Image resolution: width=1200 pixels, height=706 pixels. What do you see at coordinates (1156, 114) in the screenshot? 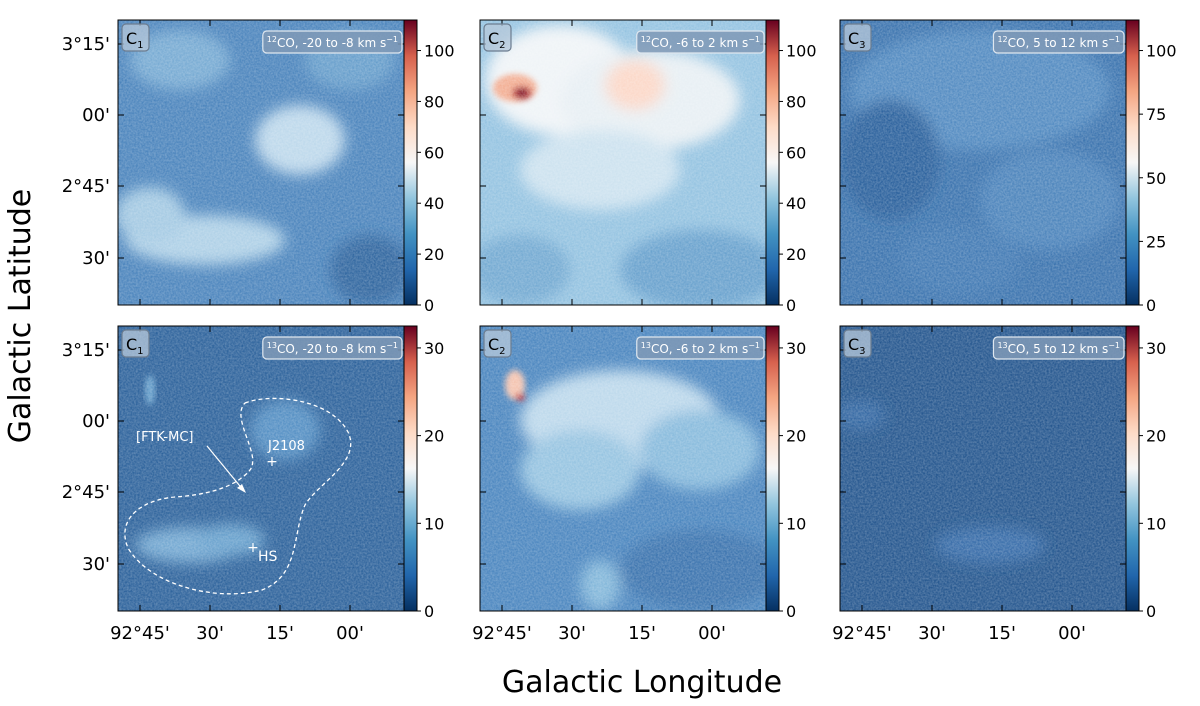
I see `colorbar-tick-label: 75` at bounding box center [1156, 114].